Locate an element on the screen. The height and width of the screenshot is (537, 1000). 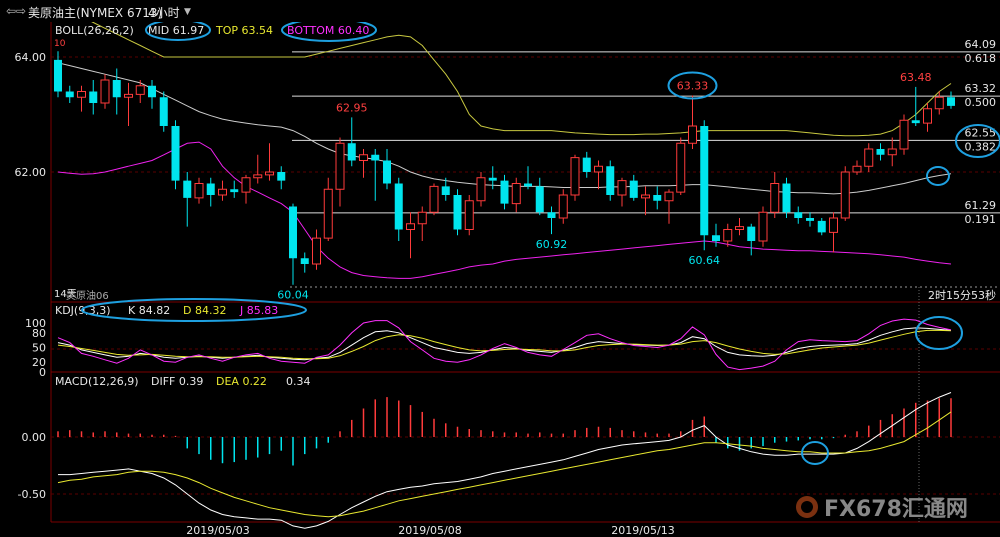
annotation-label: 60.04 is located at coordinates (293, 295).